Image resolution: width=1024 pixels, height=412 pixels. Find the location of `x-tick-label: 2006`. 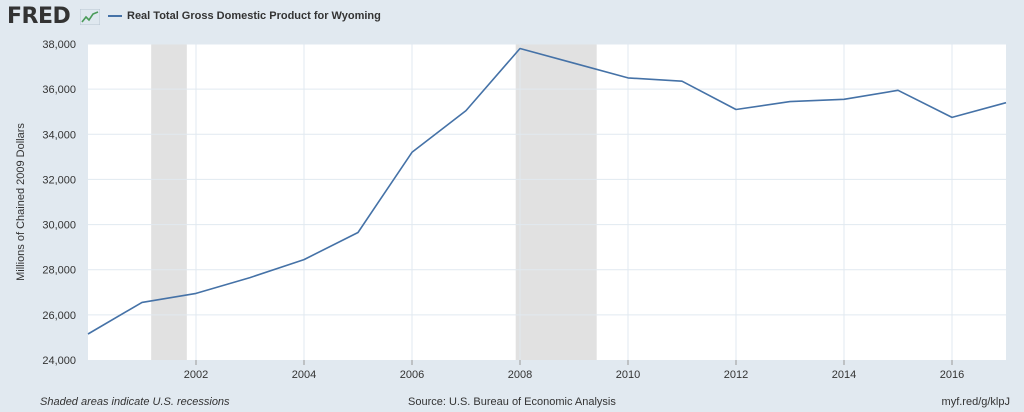

x-tick-label: 2006 is located at coordinates (412, 375).